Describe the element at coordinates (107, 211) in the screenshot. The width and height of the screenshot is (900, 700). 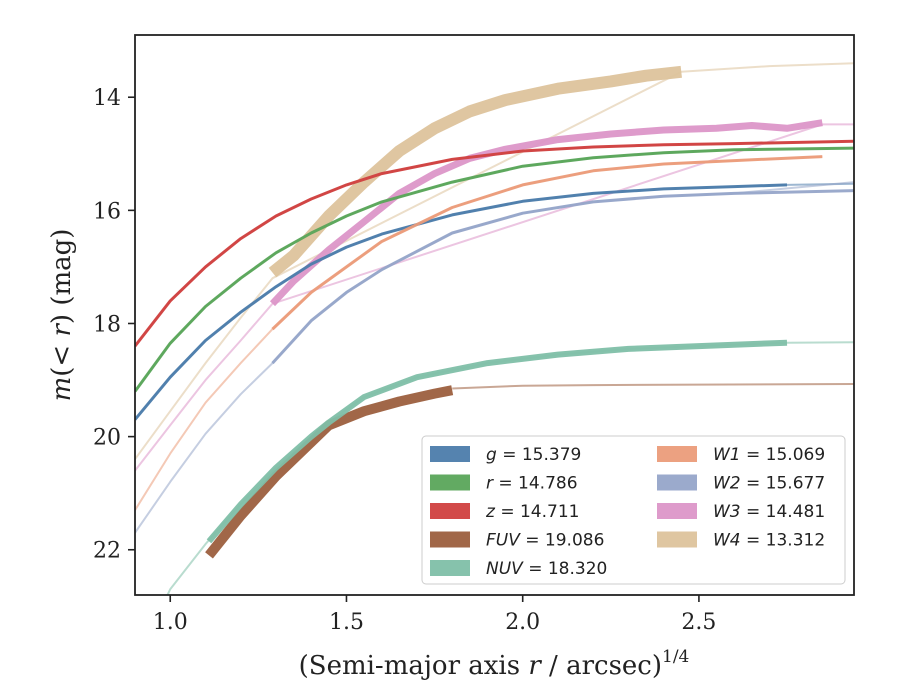
I see `y-tick-label-1: 16` at that location.